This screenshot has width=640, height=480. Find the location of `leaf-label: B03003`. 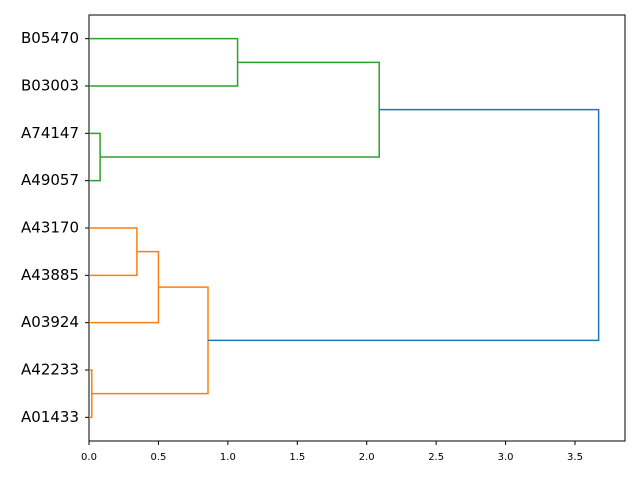

leaf-label: B03003 is located at coordinates (50, 86).